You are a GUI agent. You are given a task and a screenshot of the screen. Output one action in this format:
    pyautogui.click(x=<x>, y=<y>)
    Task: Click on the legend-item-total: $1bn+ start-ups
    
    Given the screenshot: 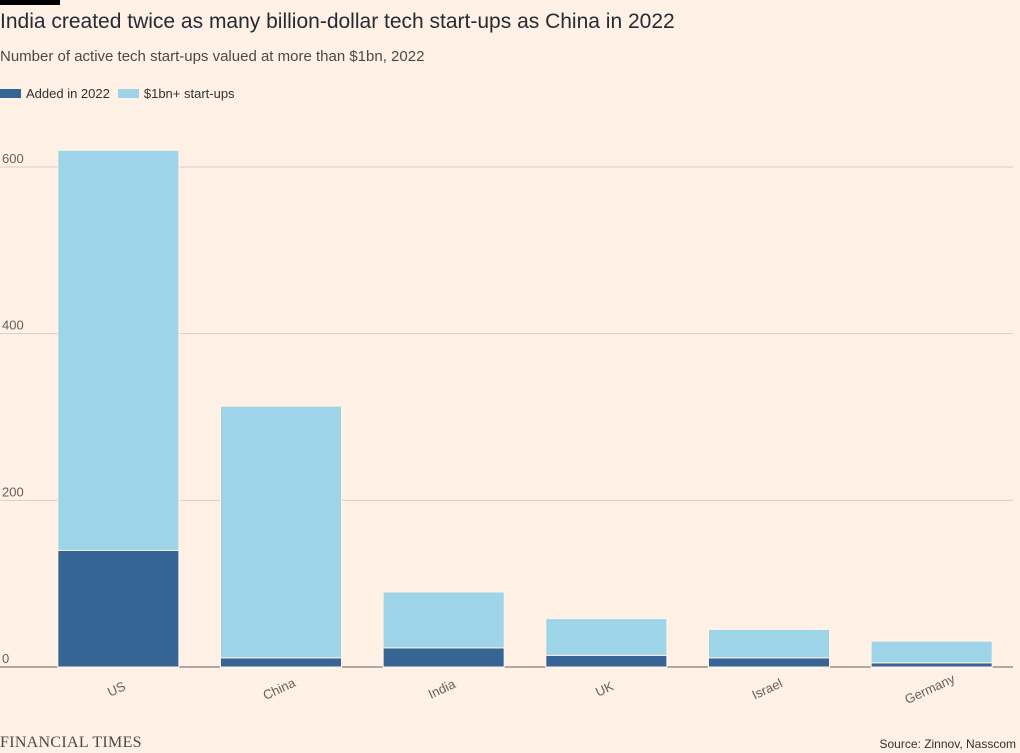 What is the action you would take?
    pyautogui.click(x=176, y=93)
    